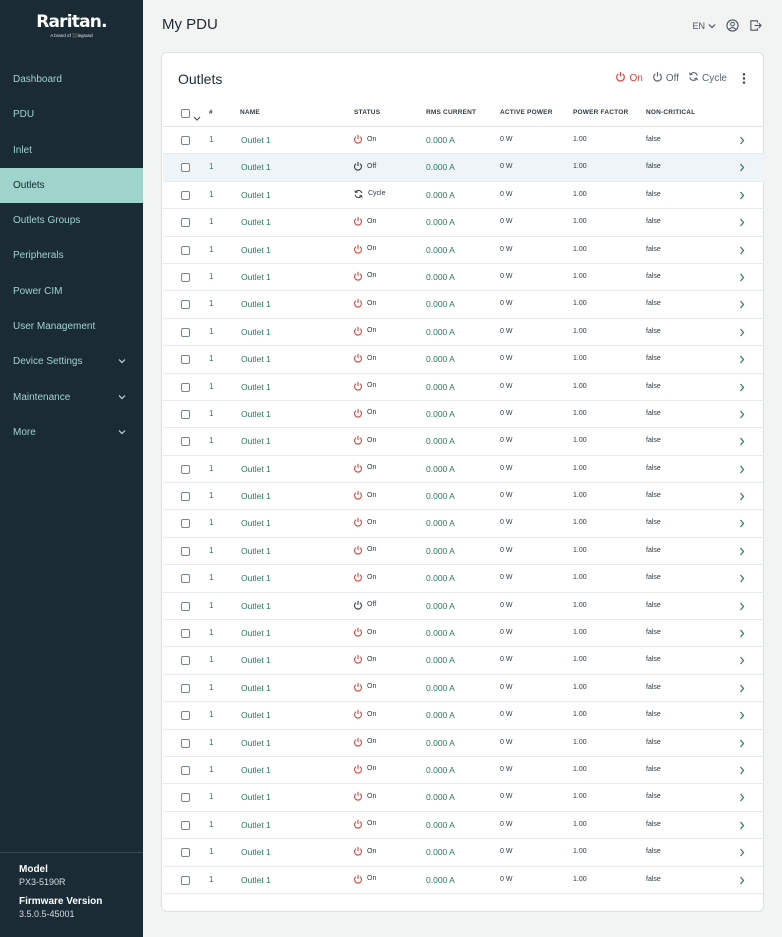 This screenshot has width=782, height=937. What do you see at coordinates (71, 432) in the screenshot?
I see `sidebar-item-more: More` at bounding box center [71, 432].